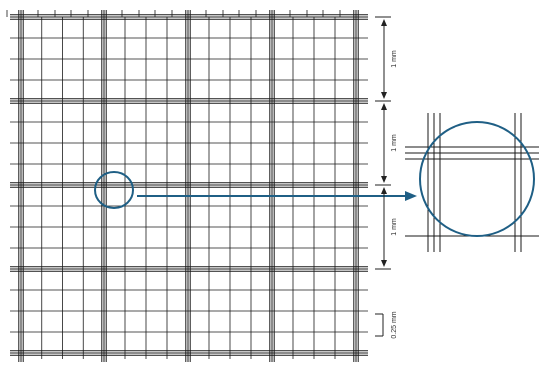 The height and width of the screenshot is (365, 539). What do you see at coordinates (386, 325) in the screenshot?
I see `dimension-marker-quarter-mm: 0.25 mm` at bounding box center [386, 325].